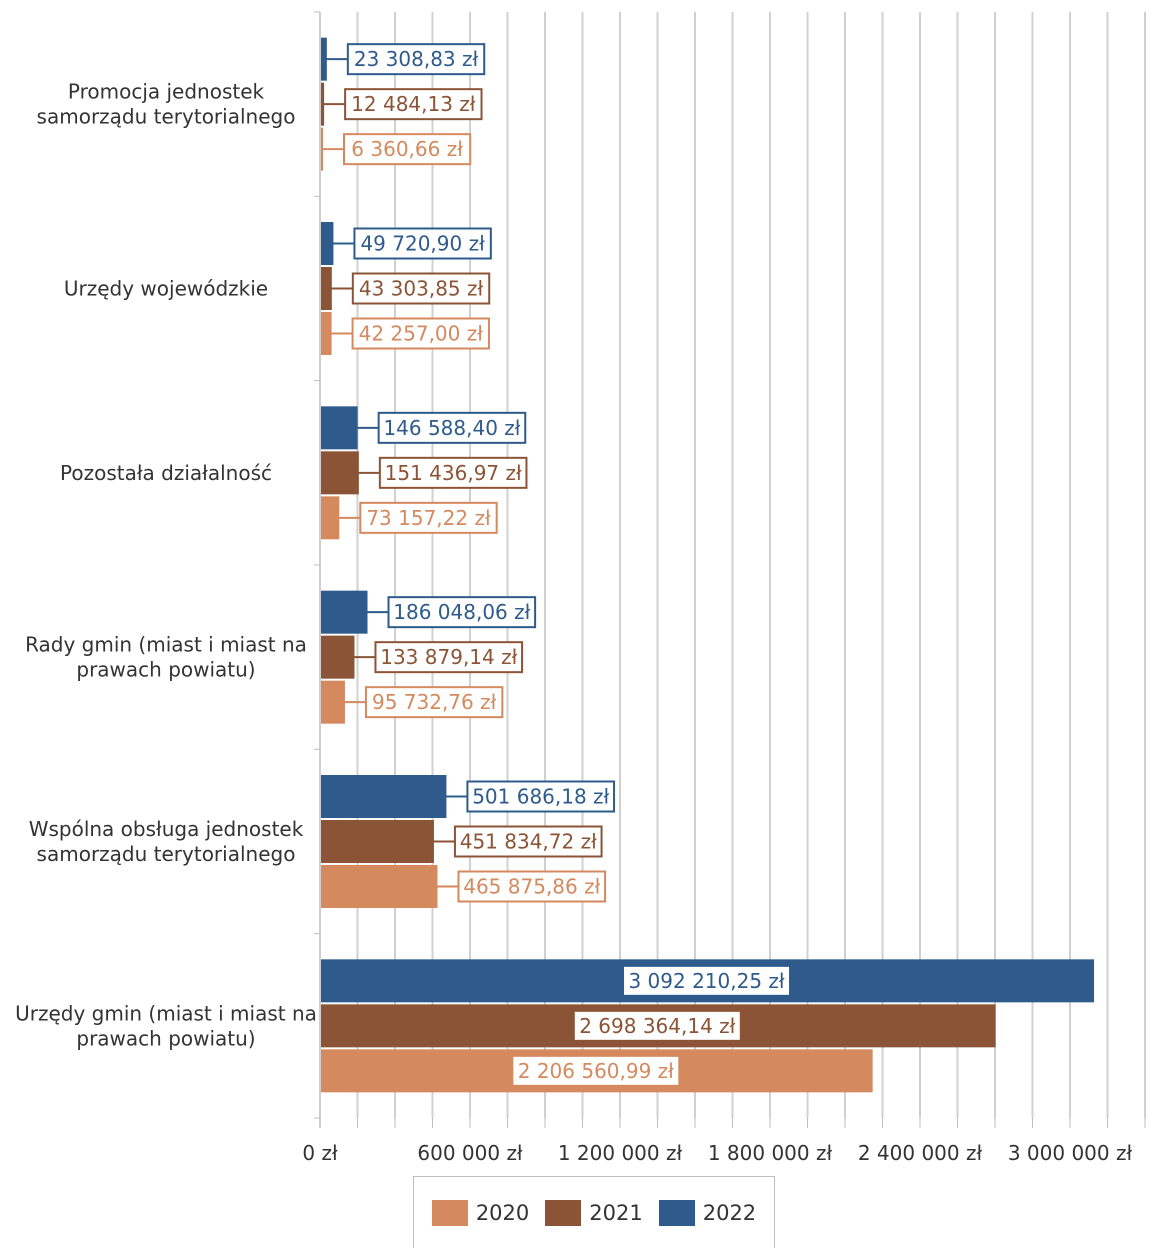  I want to click on category-label: Pozostała działalność, so click(166, 473).